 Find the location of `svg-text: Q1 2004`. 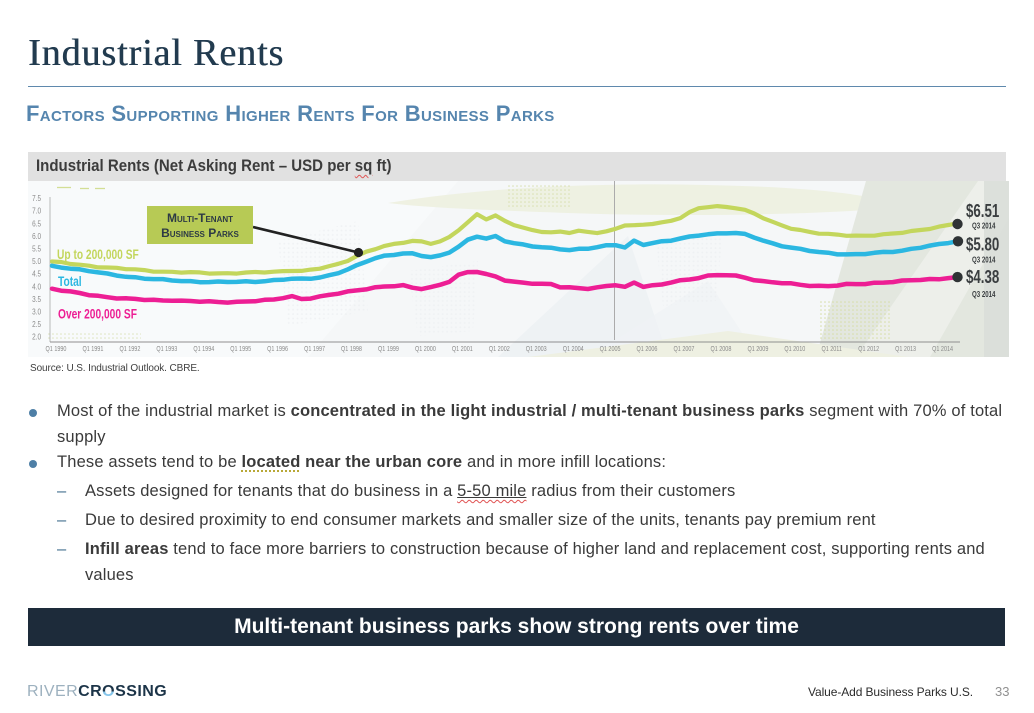

svg-text: Q1 2004 is located at coordinates (573, 349).